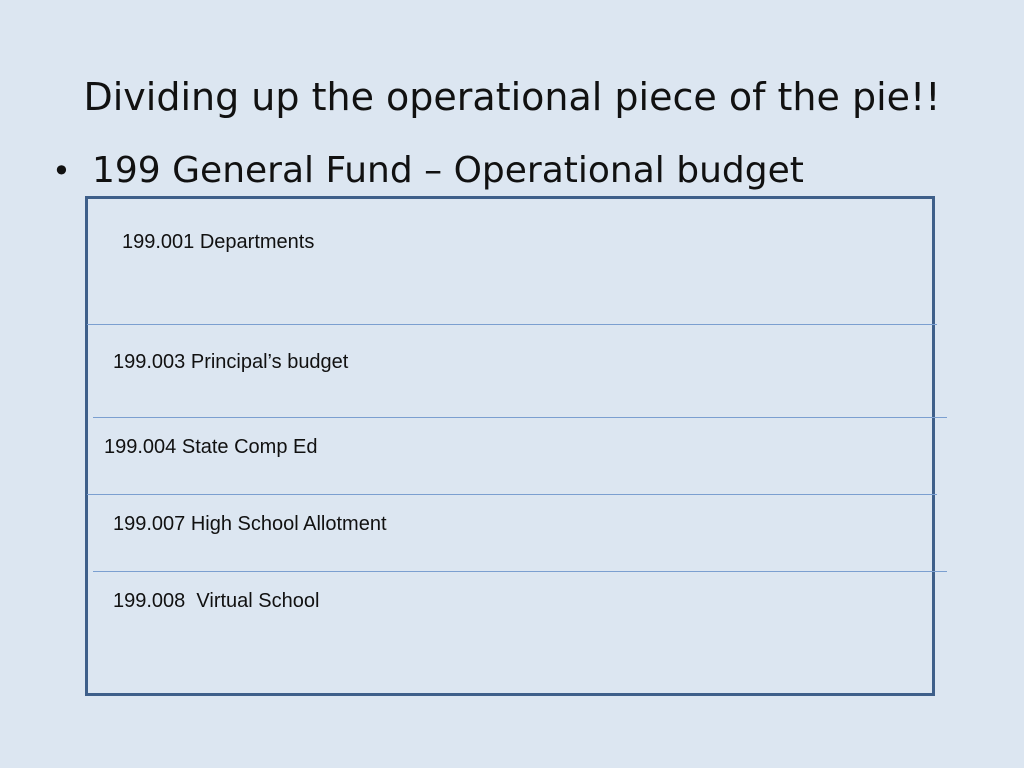 The image size is (1024, 768). I want to click on fund-row-high-school-allotment: 199.007 High School Allotment, so click(250, 524).